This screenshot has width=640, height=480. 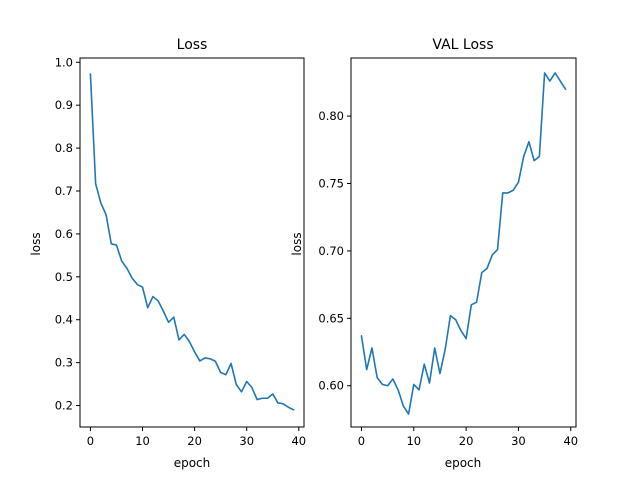 I want to click on loss-ytick-label: 0.3, so click(x=64, y=363).